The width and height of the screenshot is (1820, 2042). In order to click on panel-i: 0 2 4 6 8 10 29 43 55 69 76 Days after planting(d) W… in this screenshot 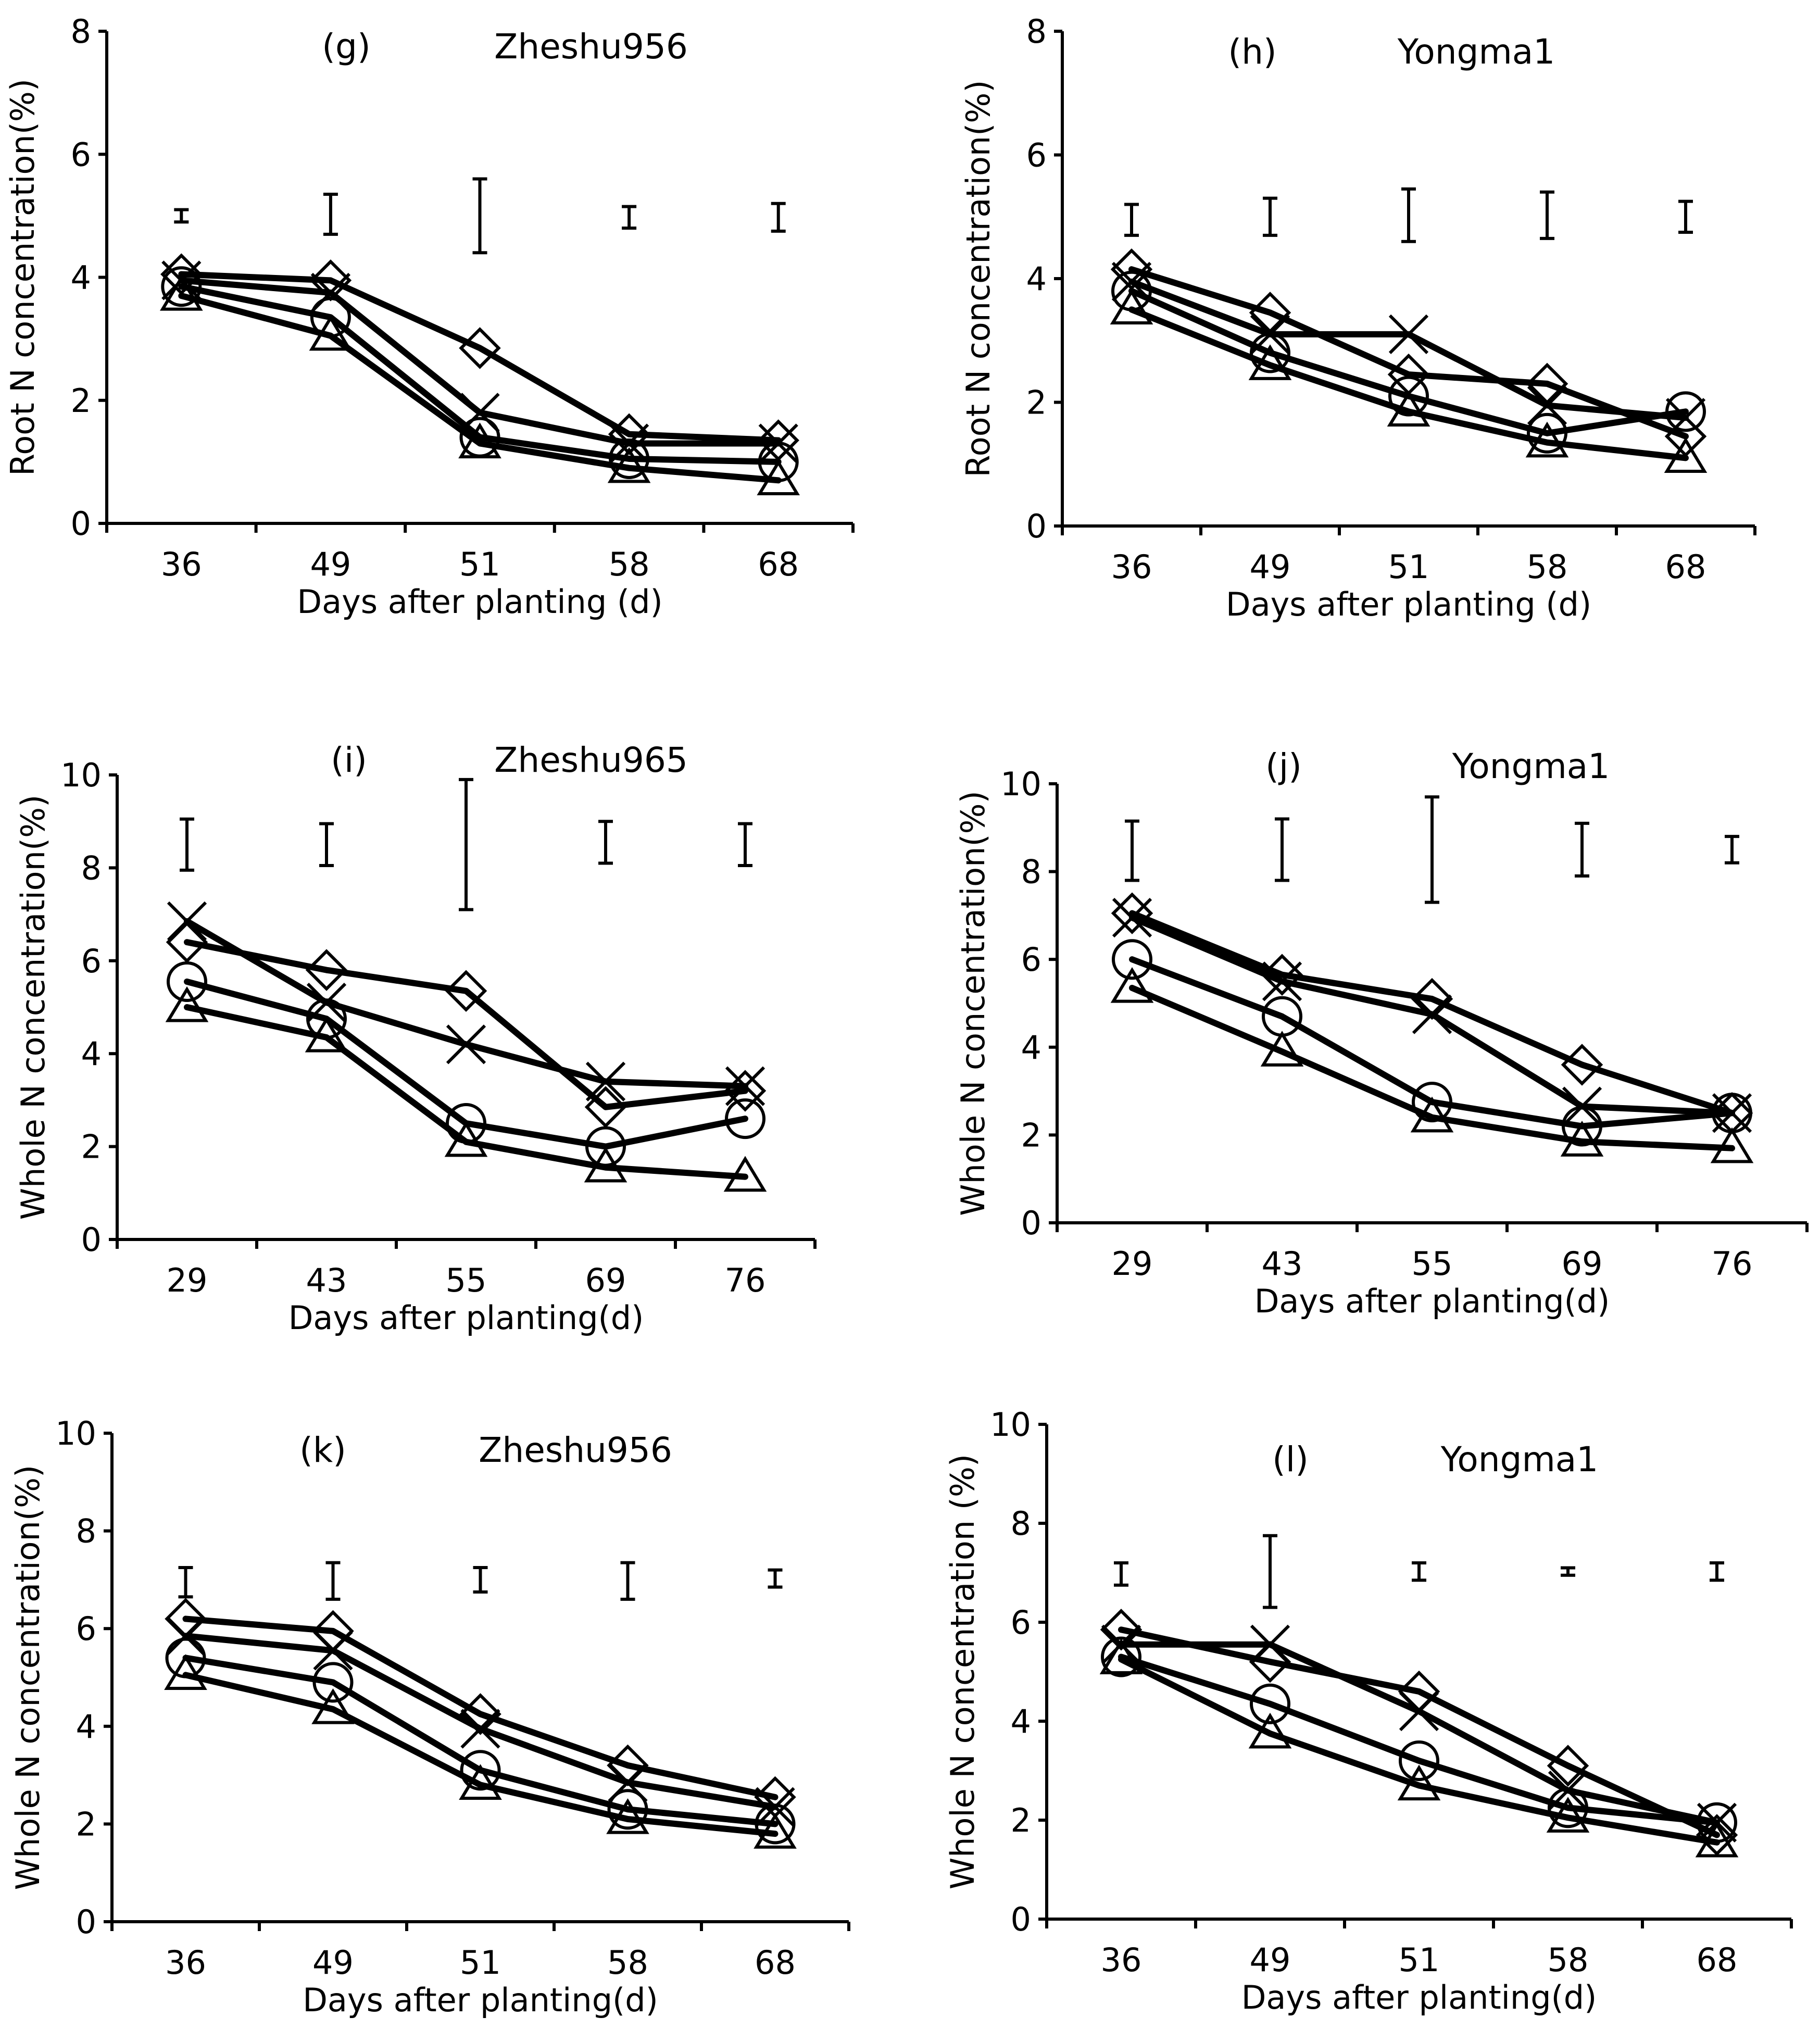, I will do `click(415, 1038)`.